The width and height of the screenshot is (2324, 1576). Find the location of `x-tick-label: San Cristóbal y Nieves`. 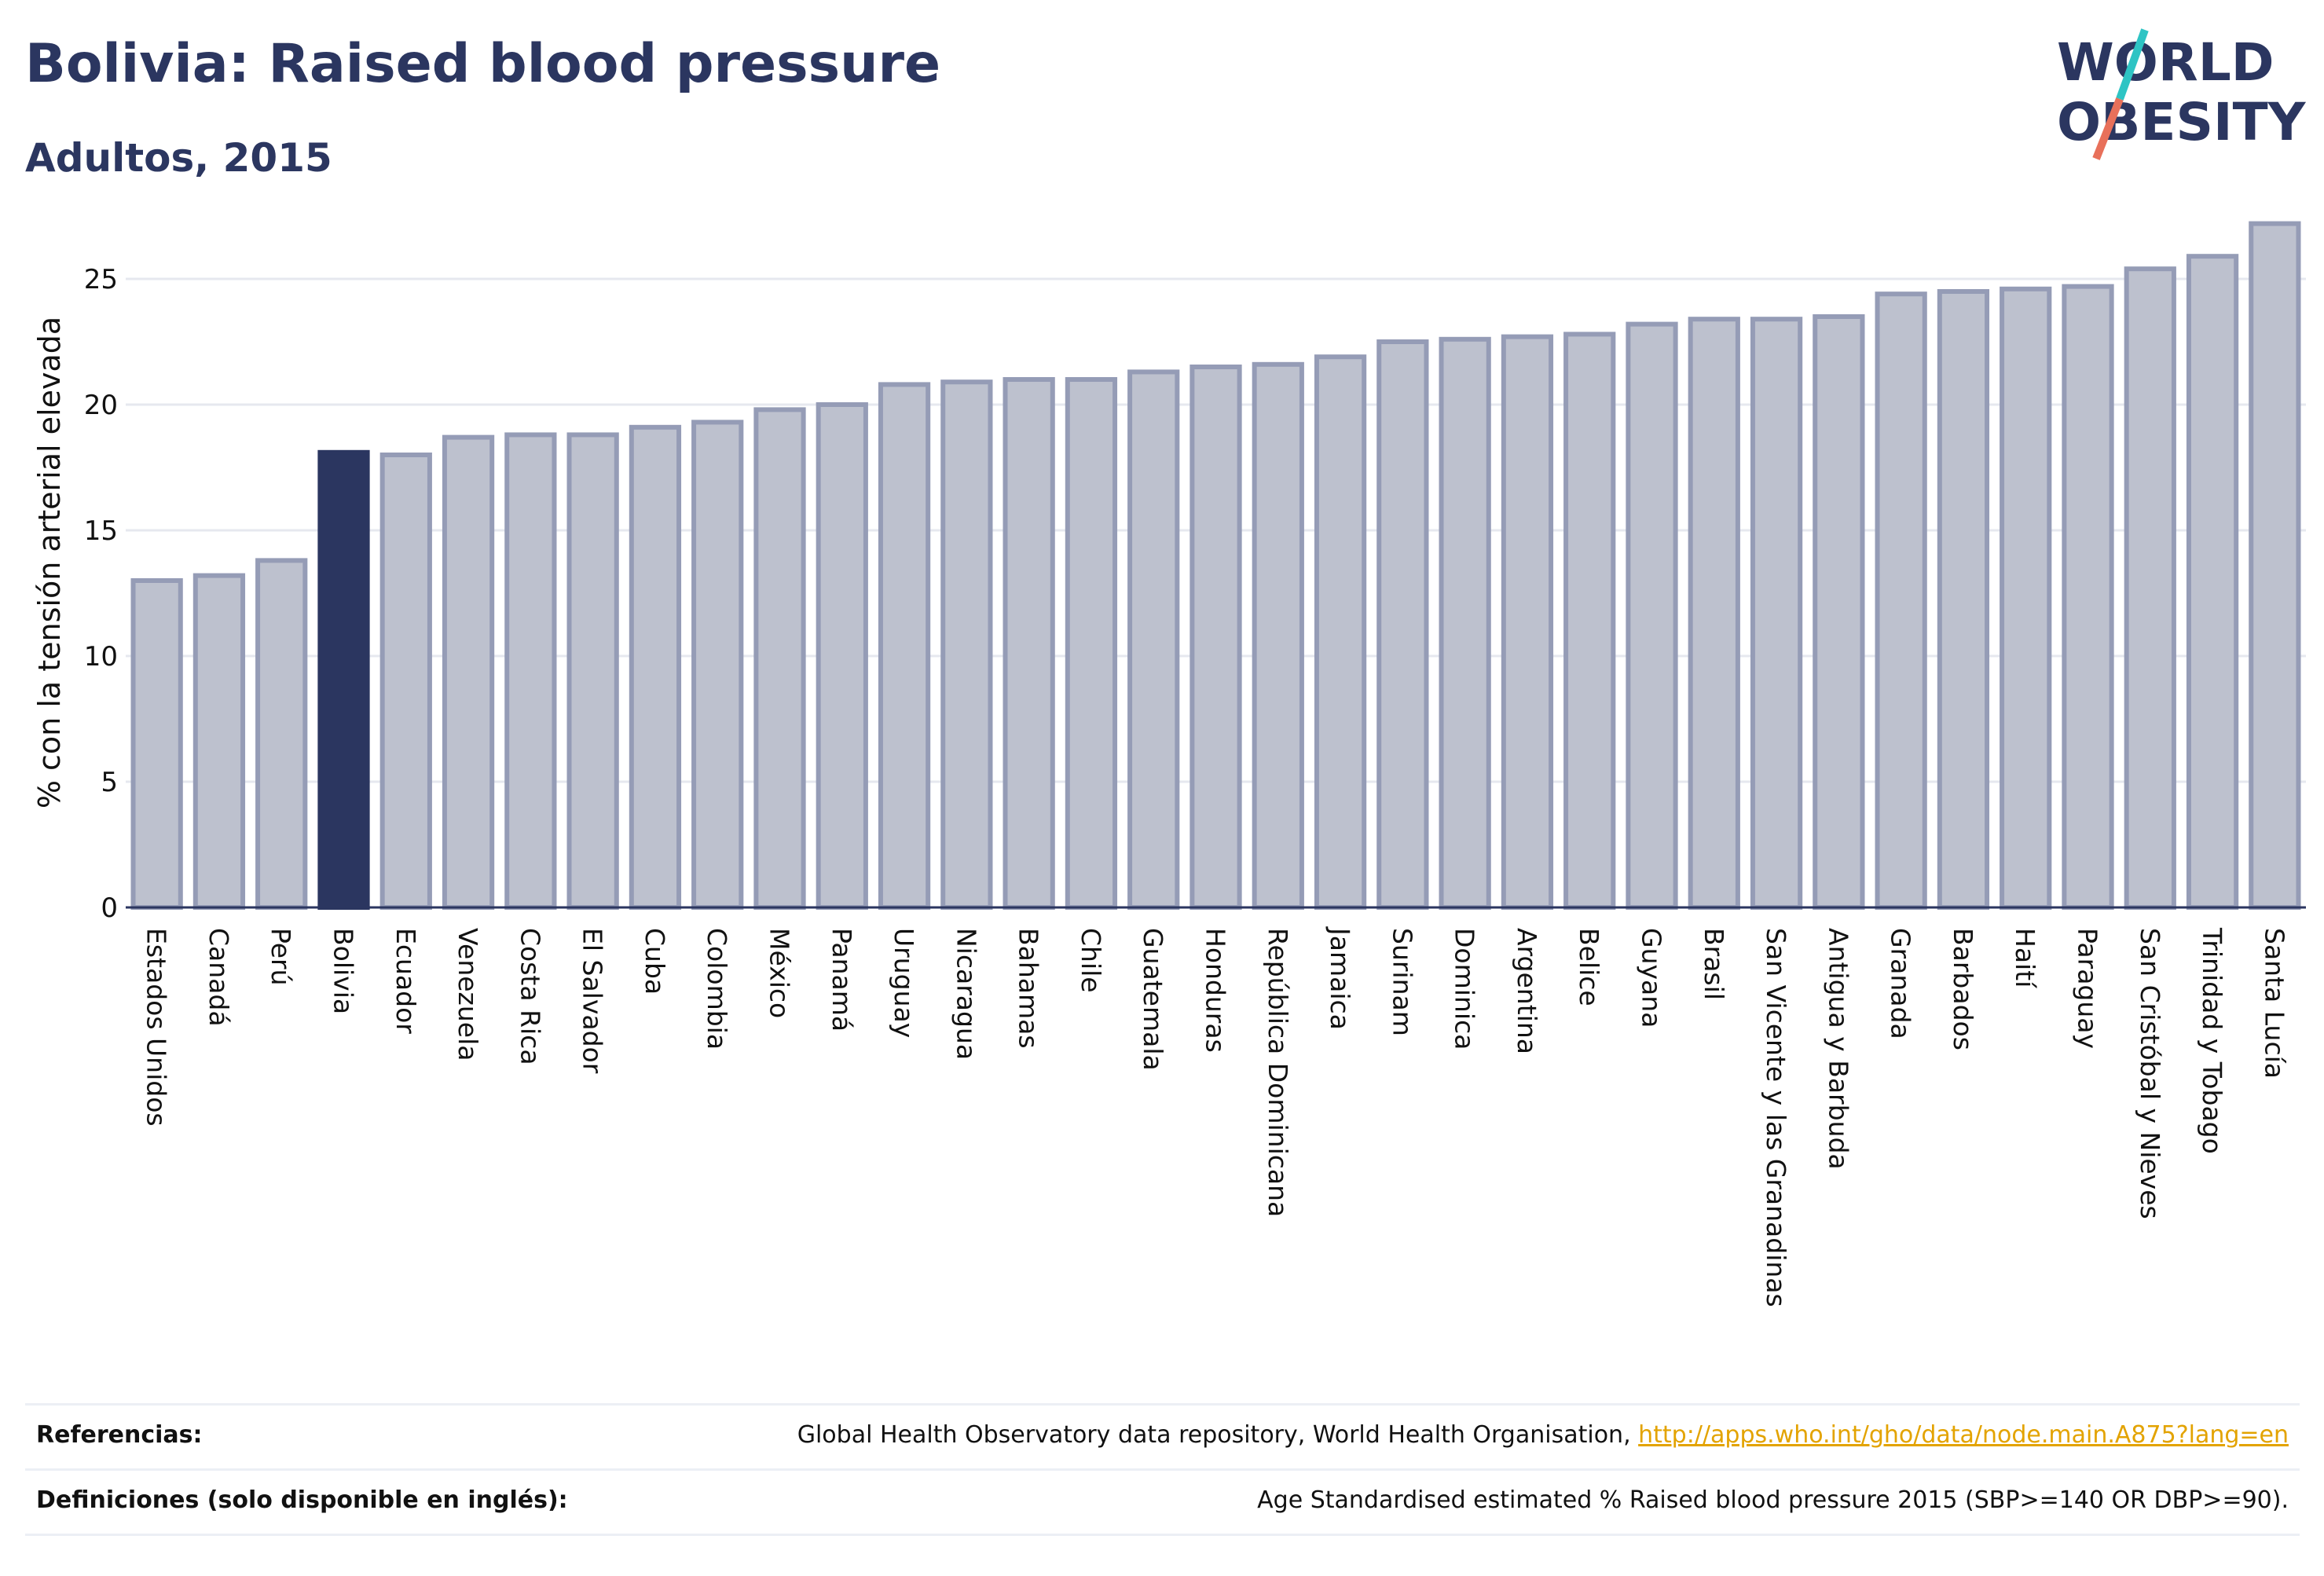

x-tick-label: San Cristóbal y Nieves is located at coordinates (2150, 1073).